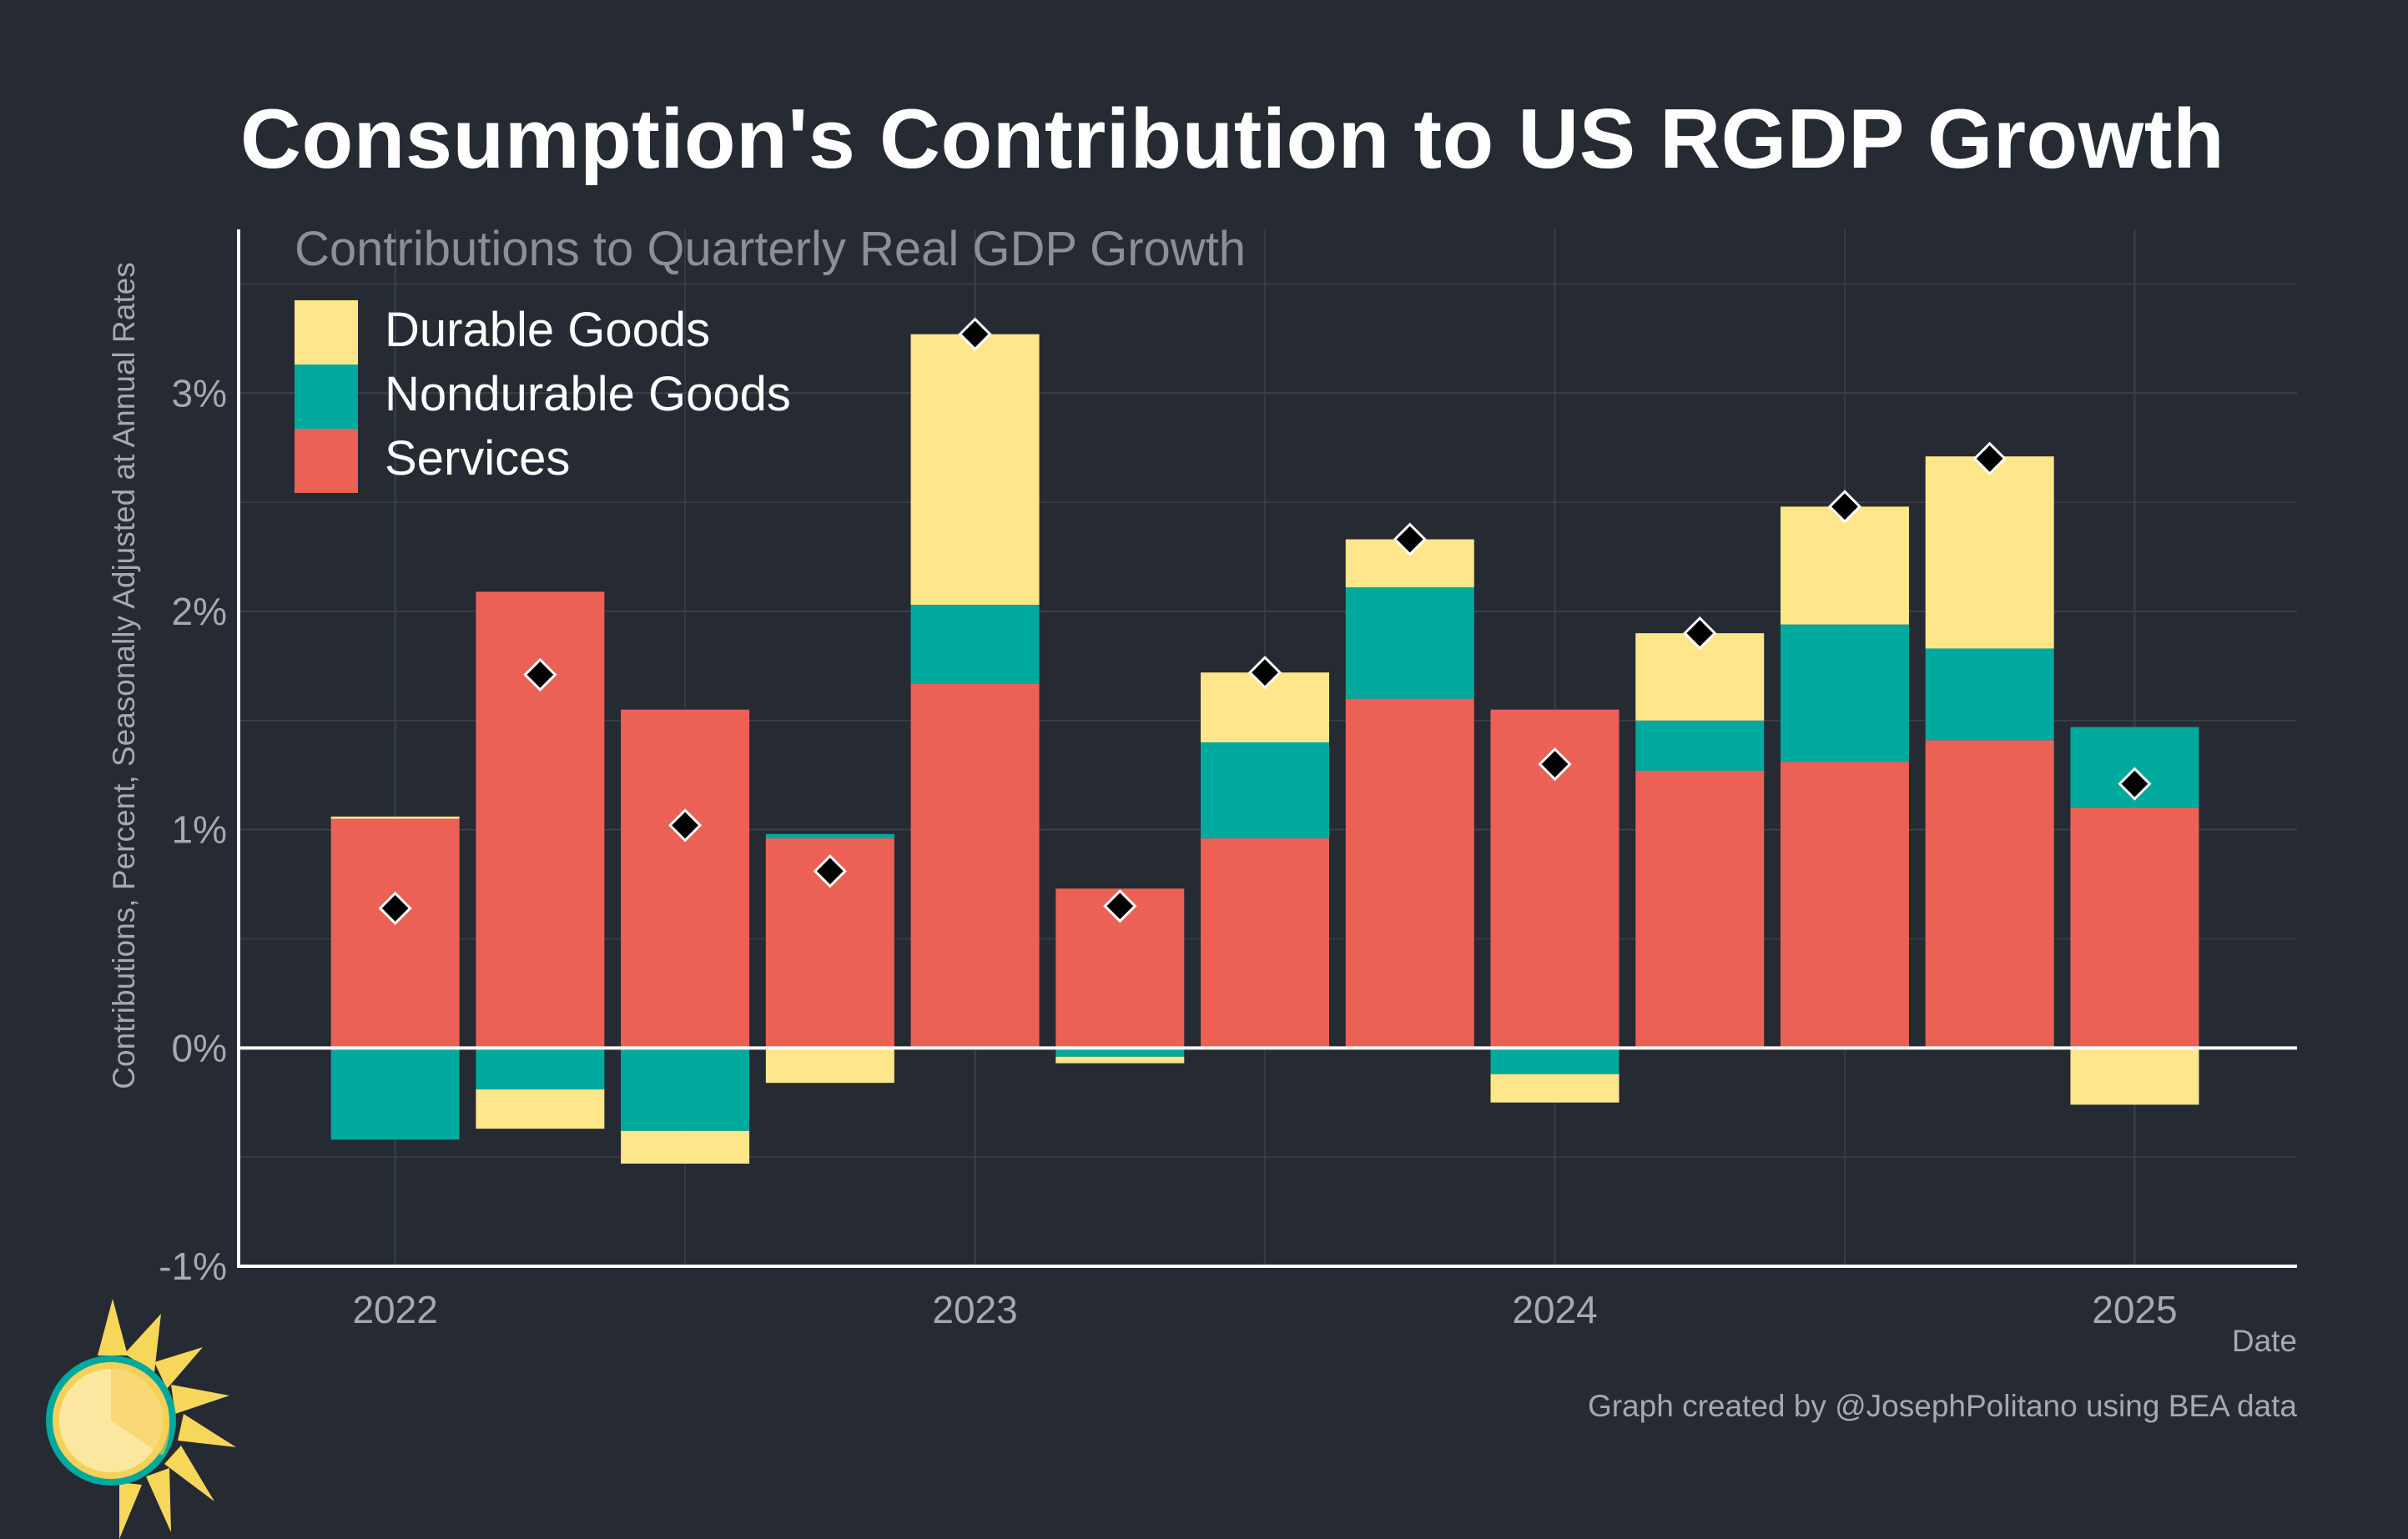 The image size is (2408, 1539). What do you see at coordinates (829, 836) in the screenshot?
I see `bar-nondurable-2022-q4` at bounding box center [829, 836].